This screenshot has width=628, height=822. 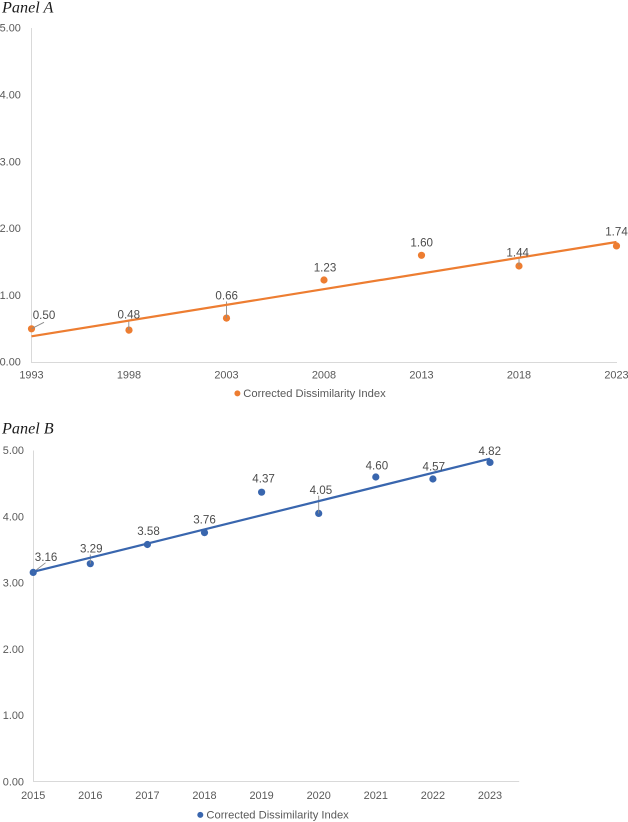 What do you see at coordinates (90, 796) in the screenshot?
I see `svg-text: 2016` at bounding box center [90, 796].